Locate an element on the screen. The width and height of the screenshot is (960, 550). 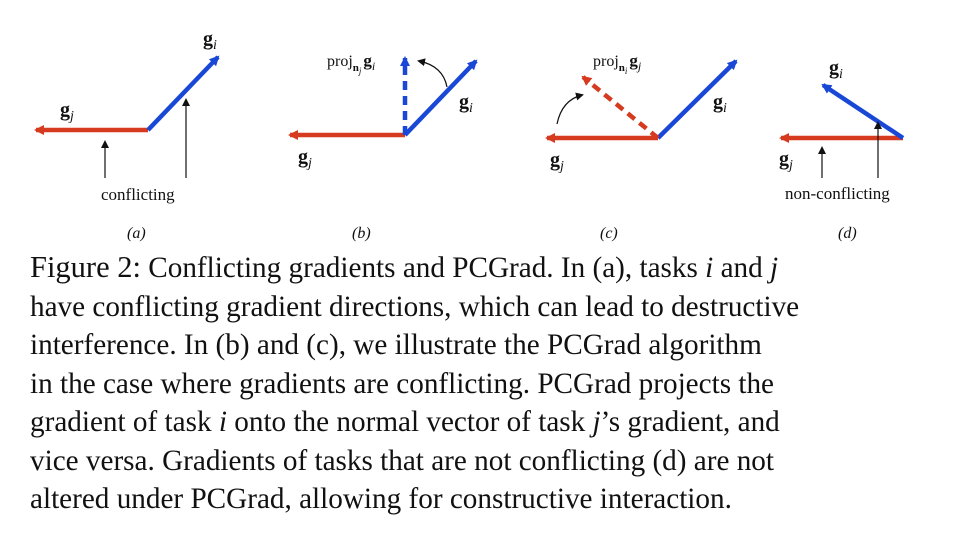
rotation-arrow-b is located at coordinates (432, 73).